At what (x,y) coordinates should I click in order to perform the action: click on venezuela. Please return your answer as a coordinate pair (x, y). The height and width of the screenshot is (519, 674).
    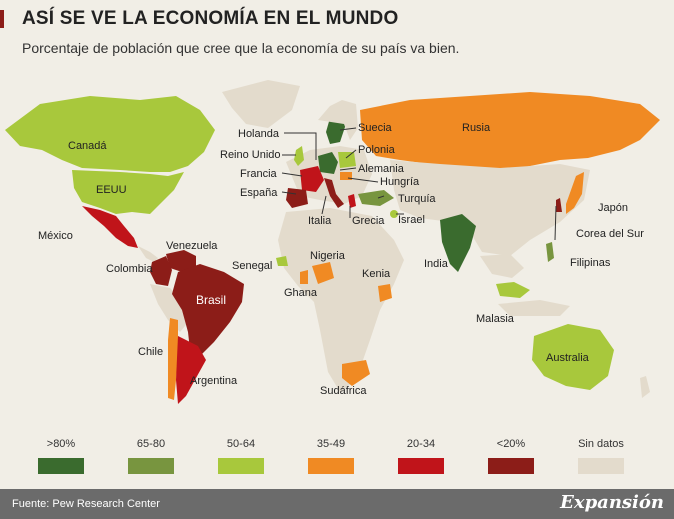
    Looking at the image, I should click on (181, 261).